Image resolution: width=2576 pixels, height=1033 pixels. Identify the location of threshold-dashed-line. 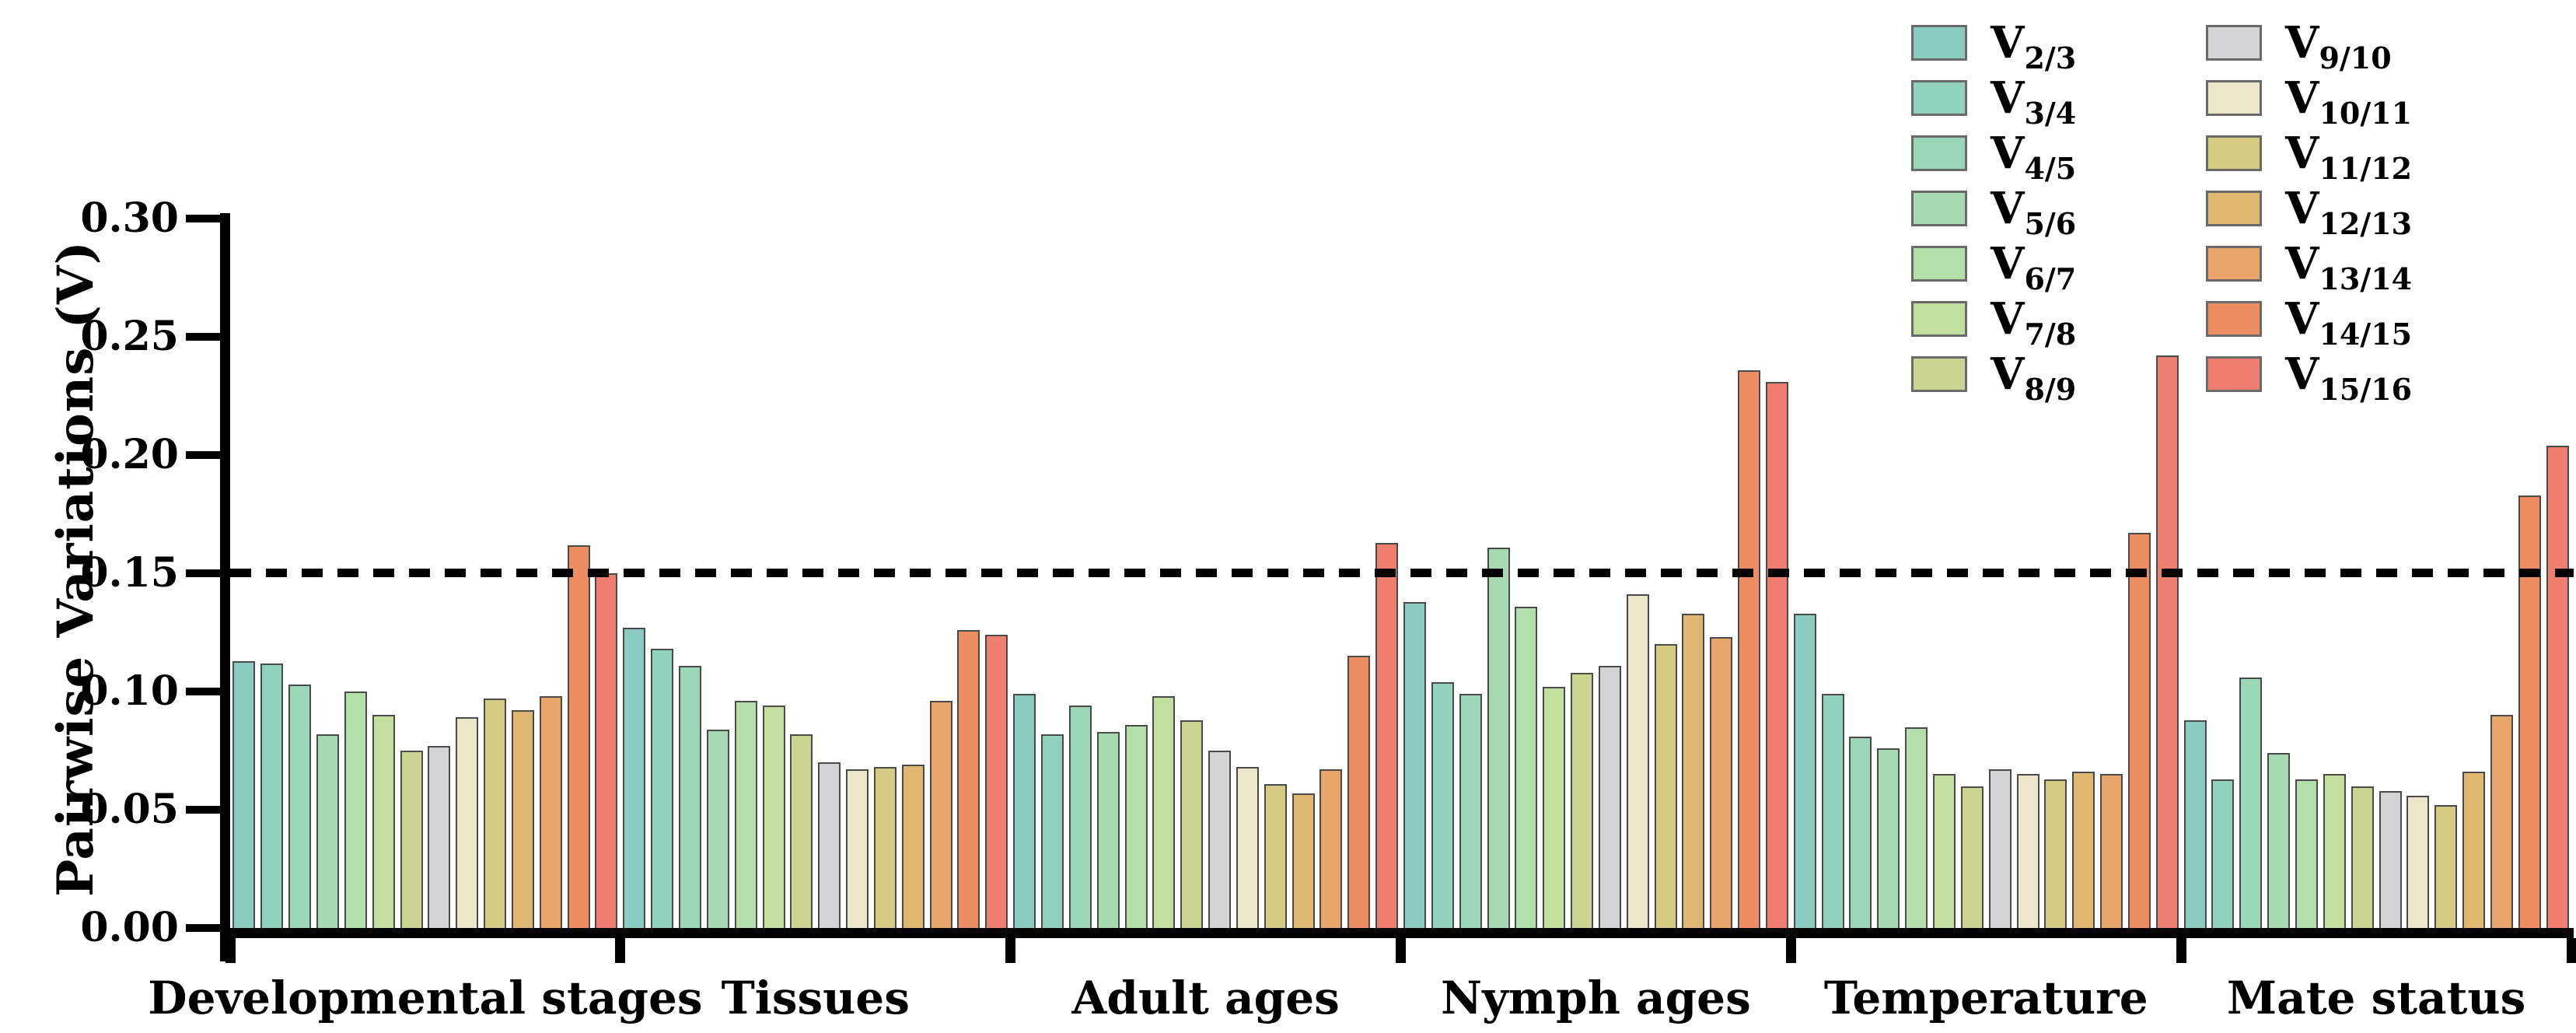
(1402, 573).